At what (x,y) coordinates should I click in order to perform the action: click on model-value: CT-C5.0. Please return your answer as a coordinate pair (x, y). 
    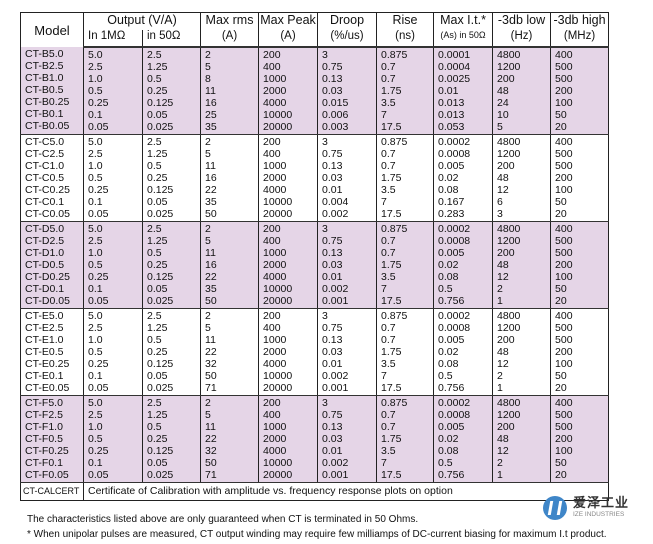
    Looking at the image, I should click on (45, 142).